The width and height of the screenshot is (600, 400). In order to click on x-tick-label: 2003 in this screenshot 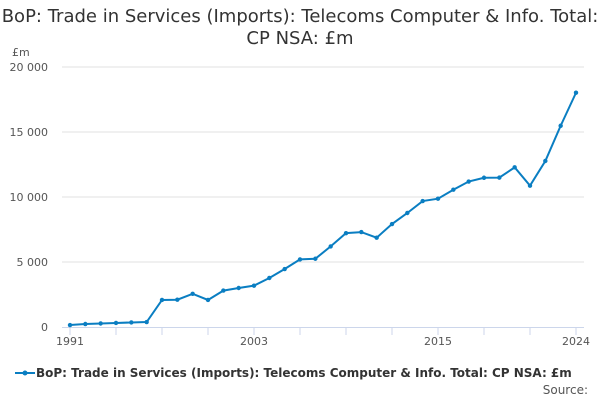, I will do `click(254, 341)`.